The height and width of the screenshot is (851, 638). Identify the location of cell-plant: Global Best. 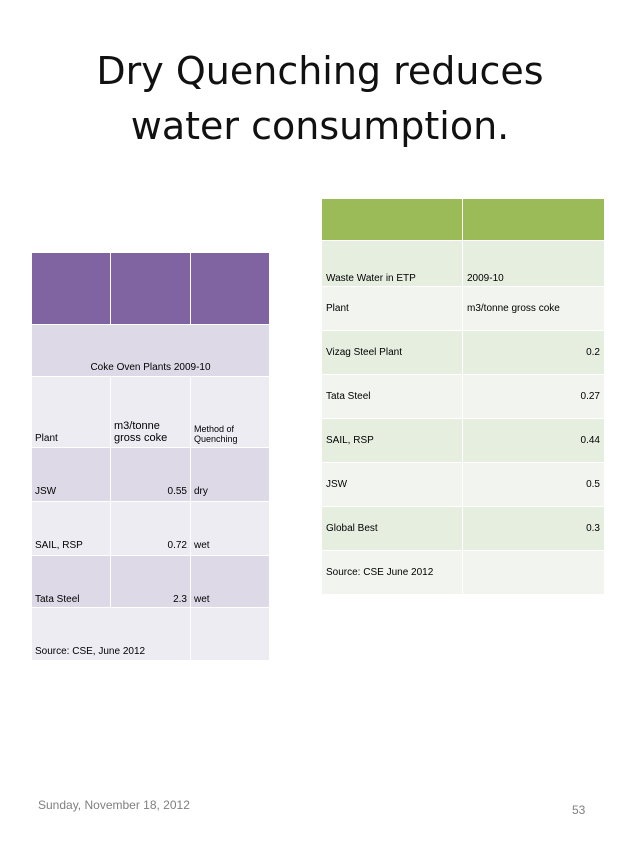
(392, 528).